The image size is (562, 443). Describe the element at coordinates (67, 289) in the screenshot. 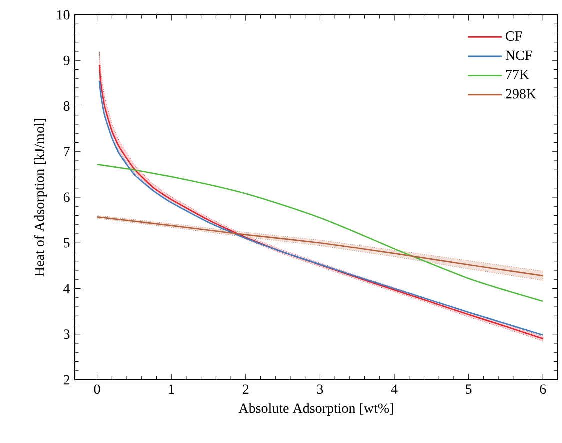

I see `y-tick-label: 4` at that location.